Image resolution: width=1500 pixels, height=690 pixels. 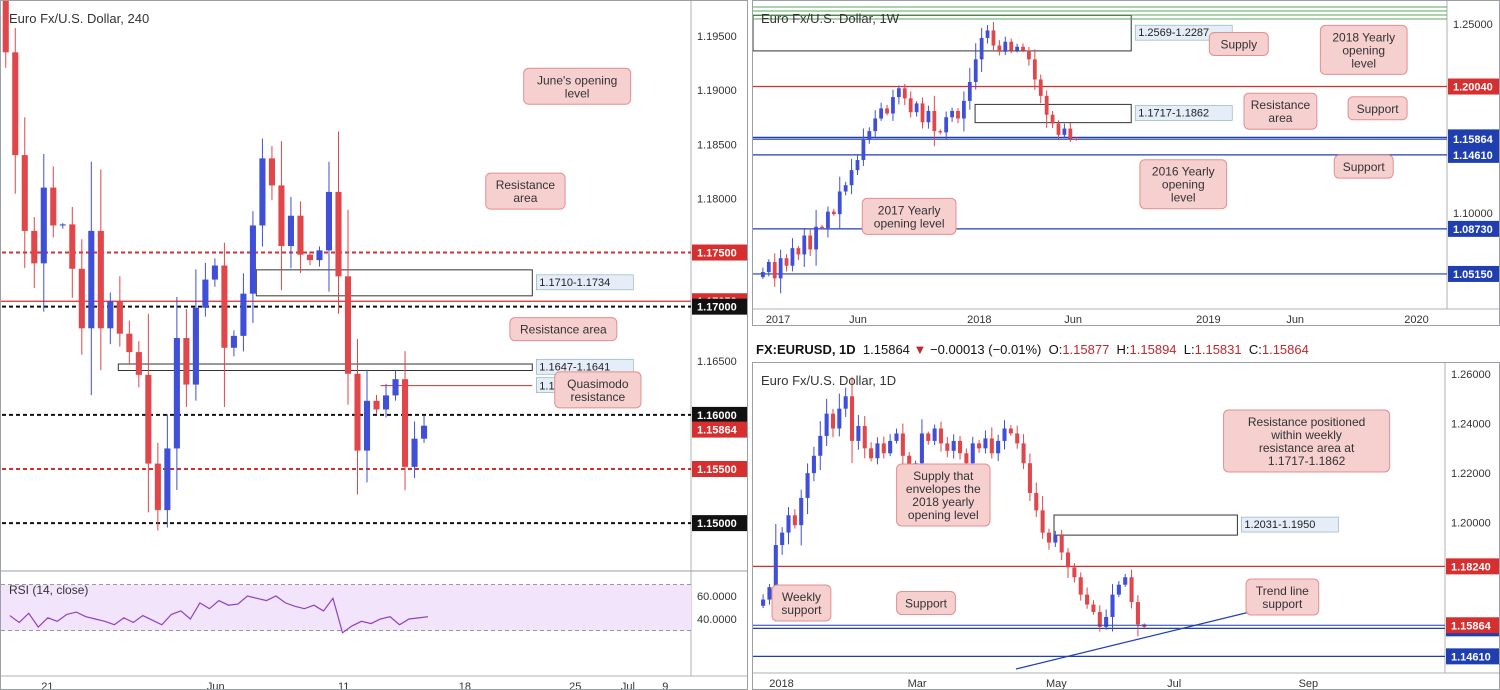 I want to click on rsi-label: RSI (14, close), so click(x=49, y=590).